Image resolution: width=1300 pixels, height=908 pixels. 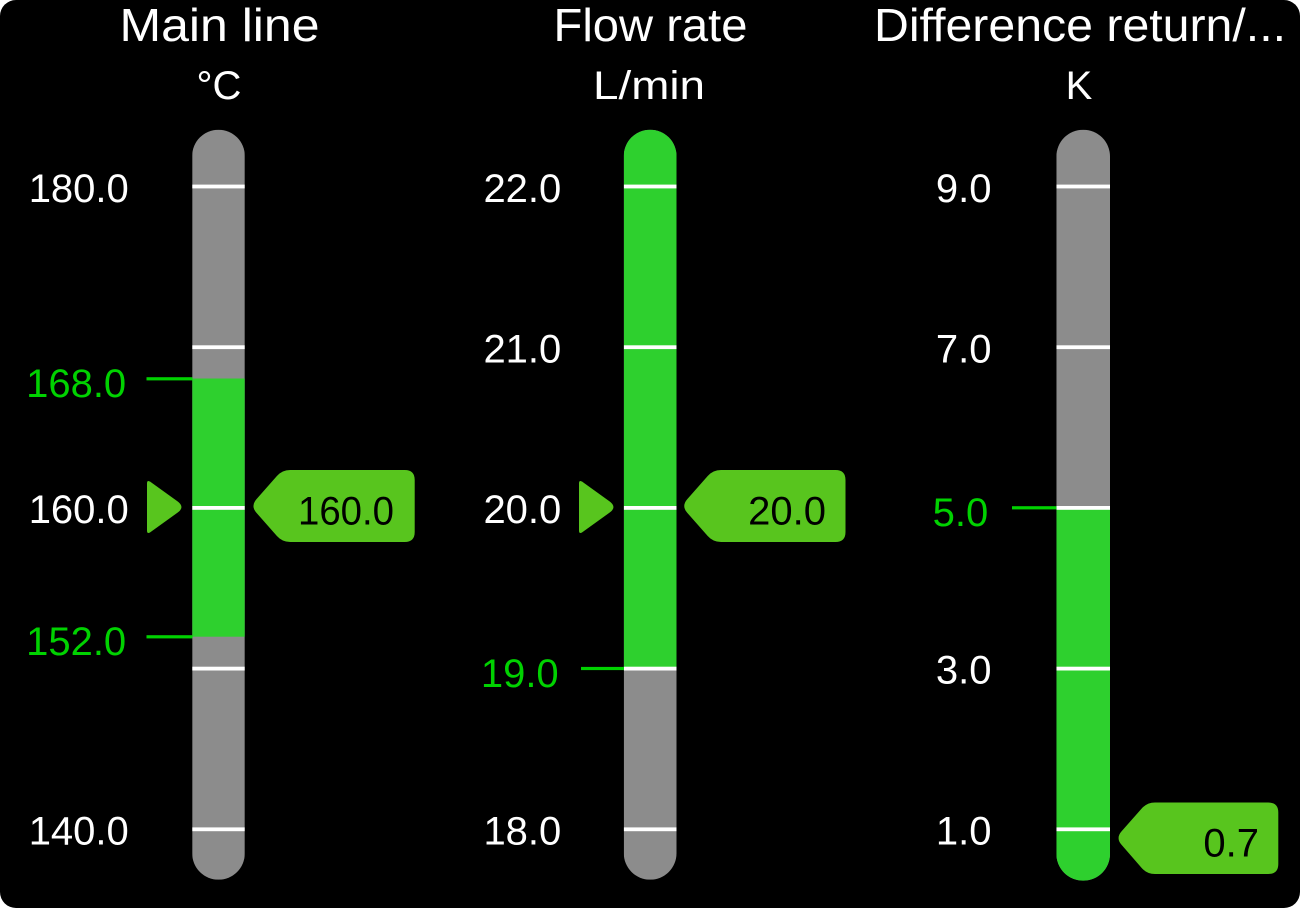 I want to click on svg-text: °C, so click(x=219, y=86).